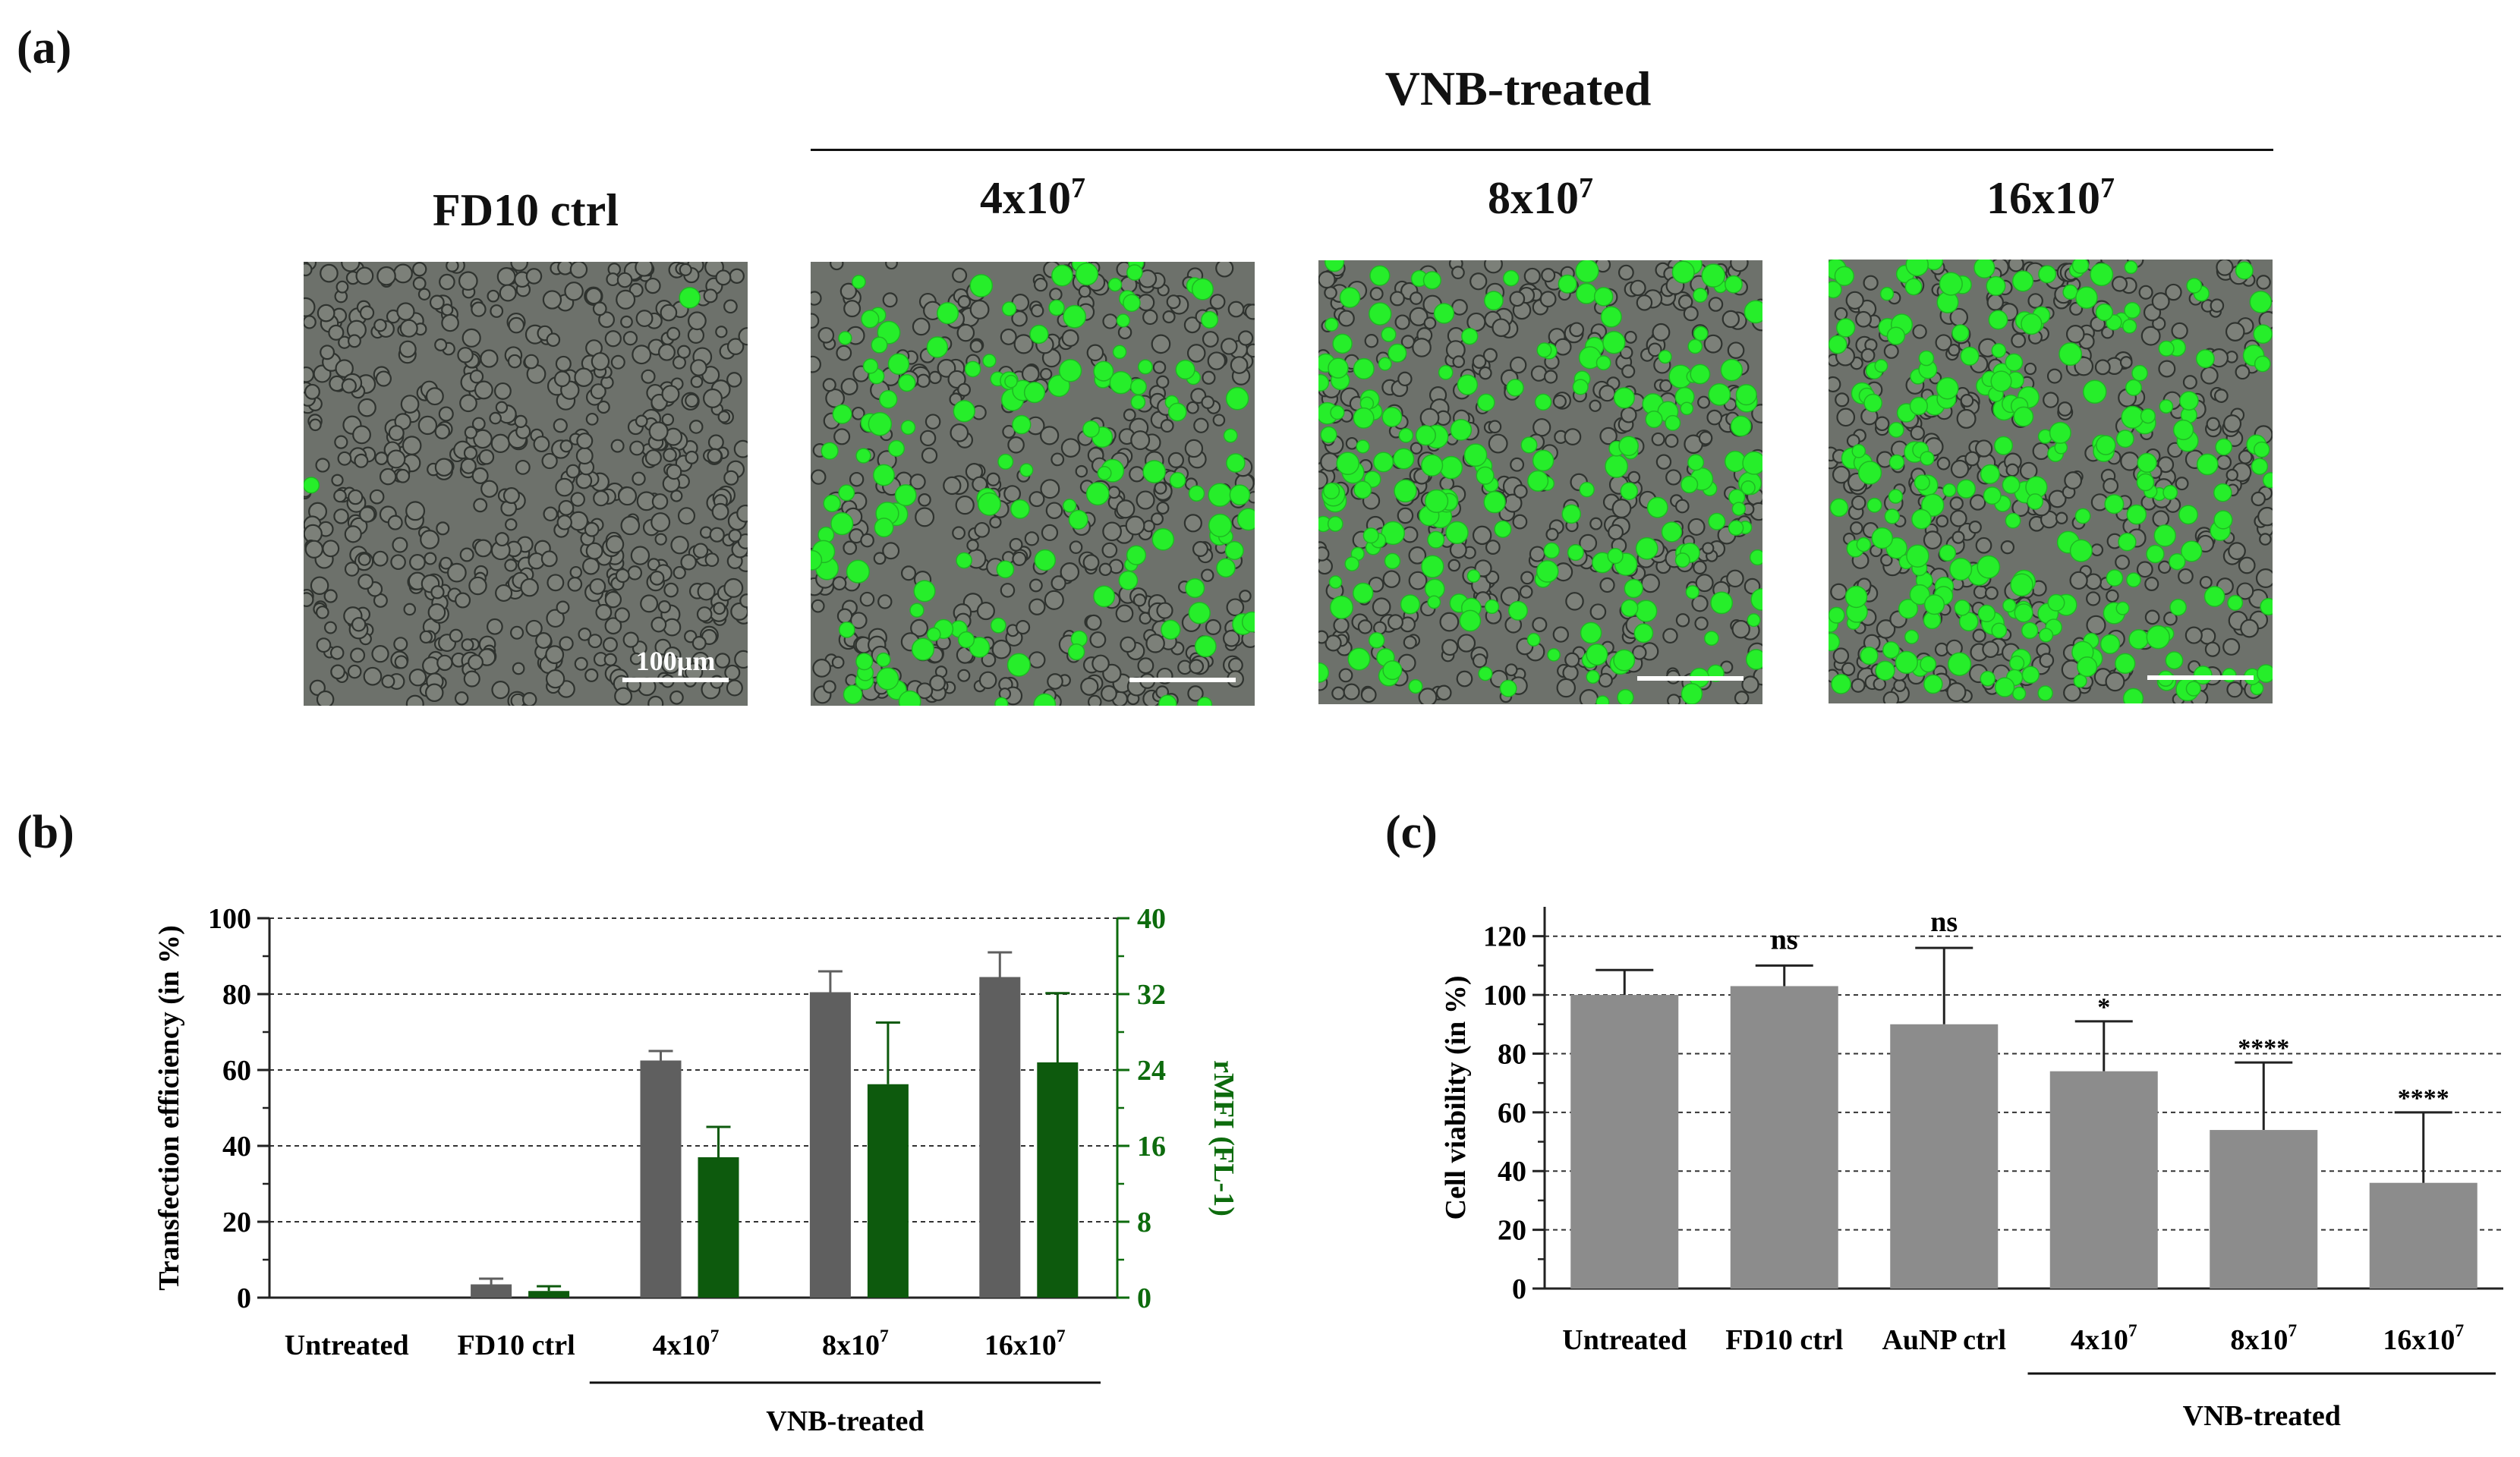  What do you see at coordinates (1540, 482) in the screenshot?
I see `micrograph-8x10` at bounding box center [1540, 482].